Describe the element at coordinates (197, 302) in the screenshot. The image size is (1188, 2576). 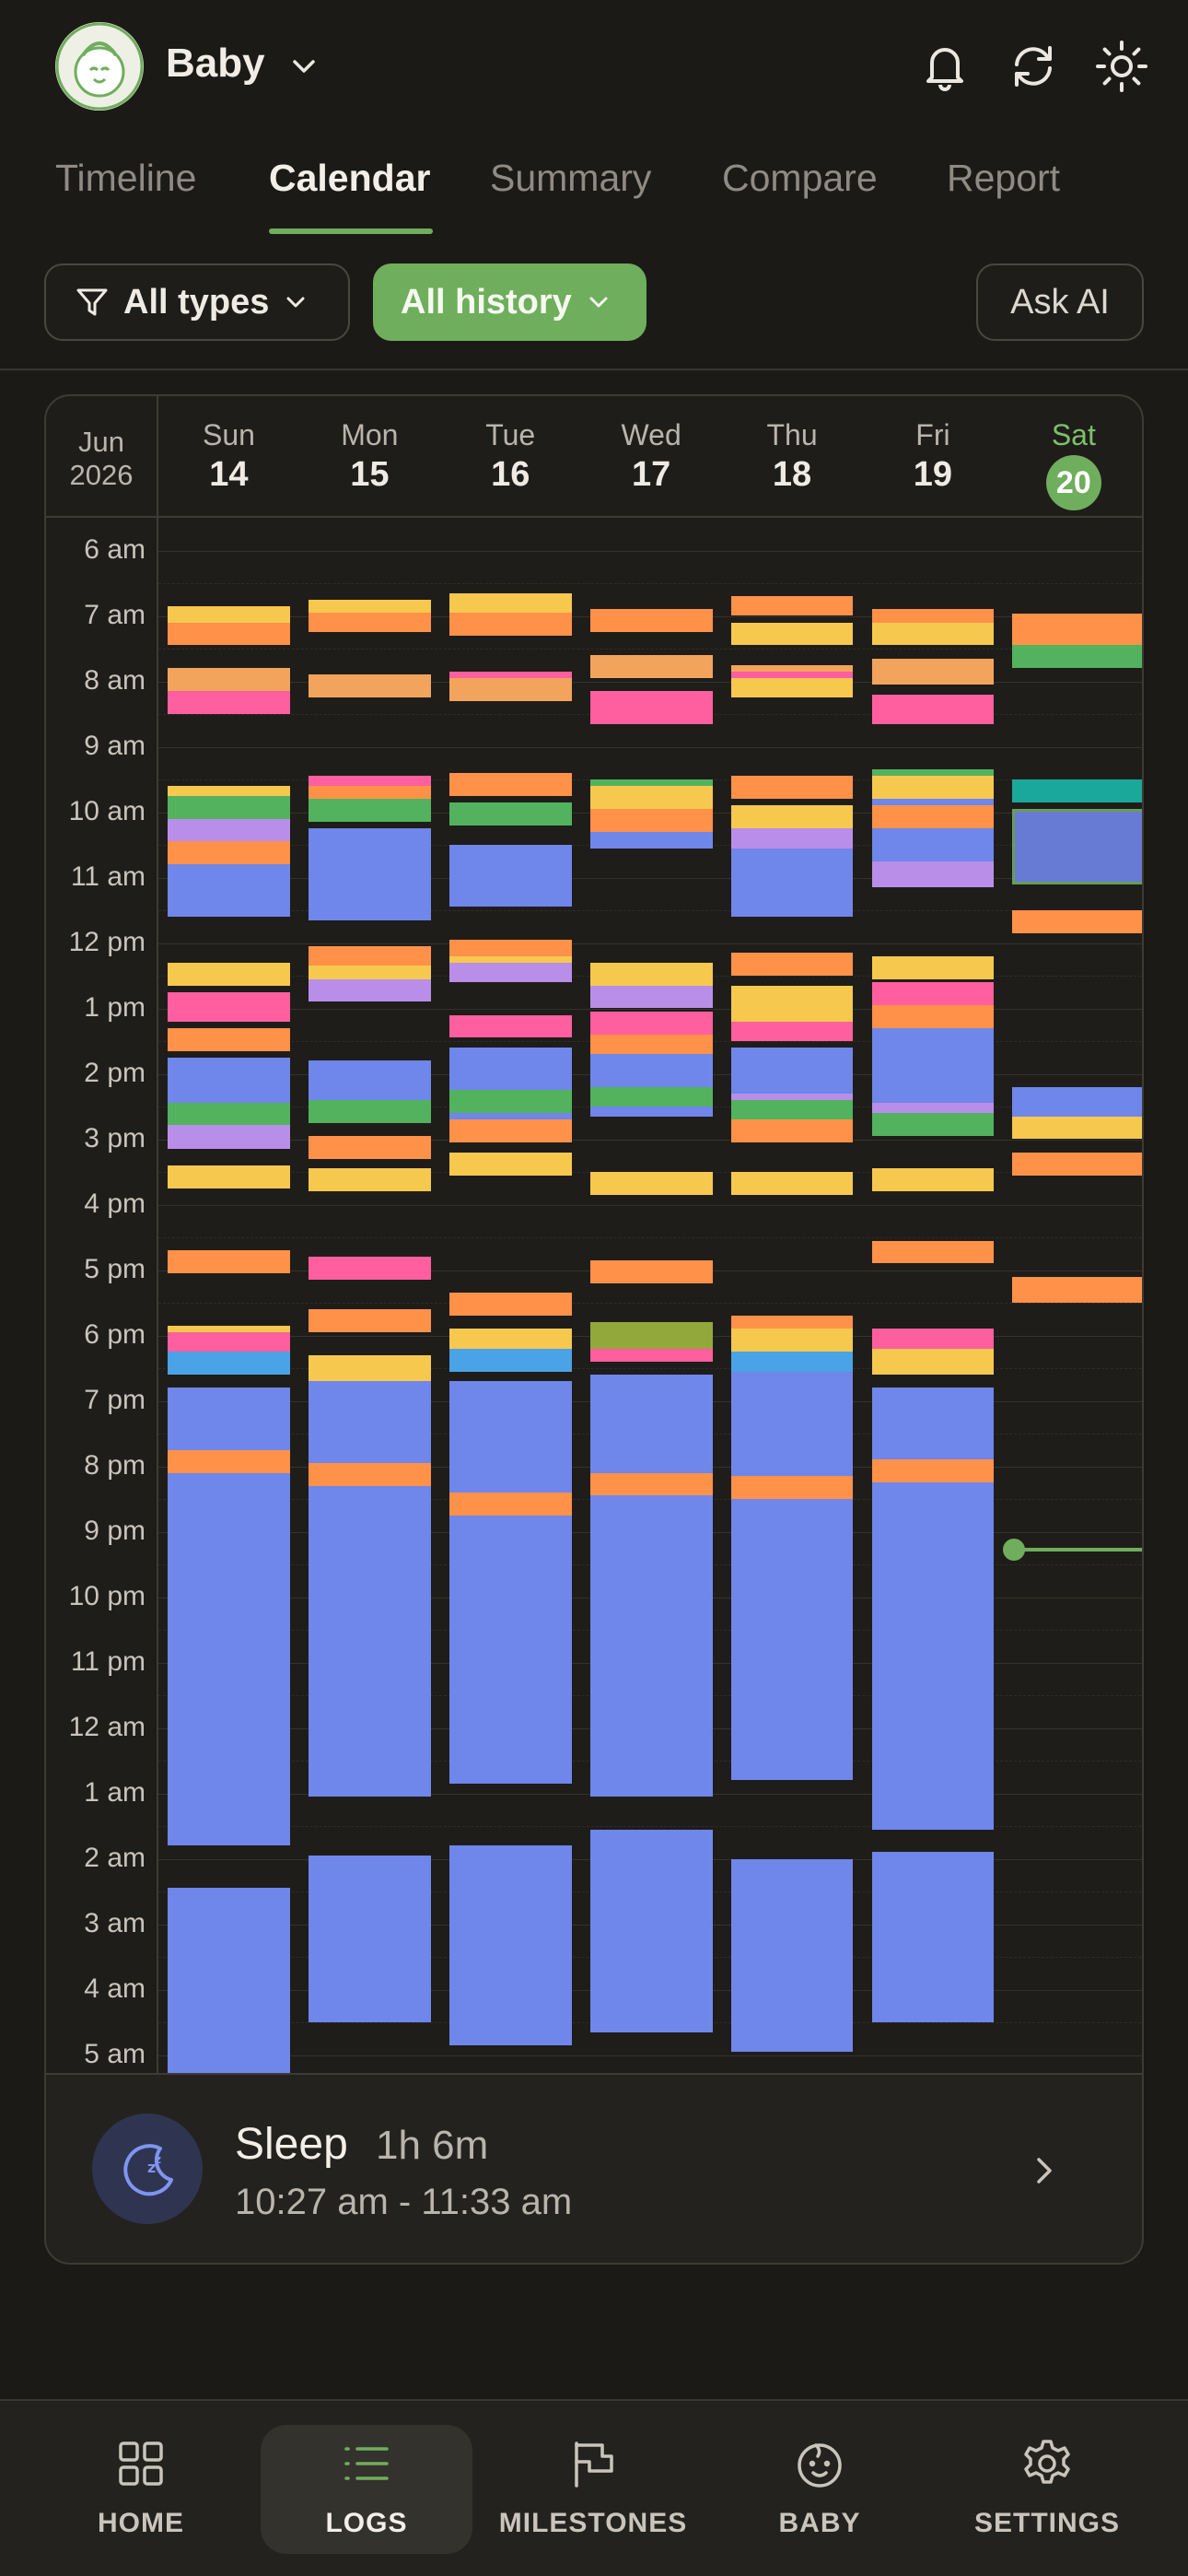
I see `type-filter-button: All types` at that location.